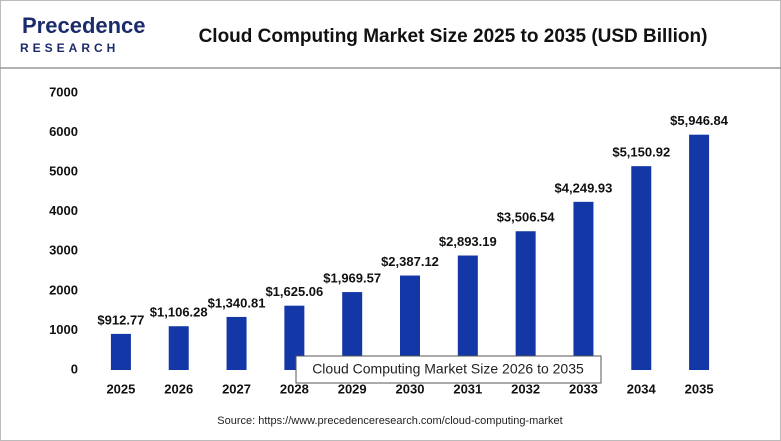  I want to click on tooltip-box, so click(448, 369).